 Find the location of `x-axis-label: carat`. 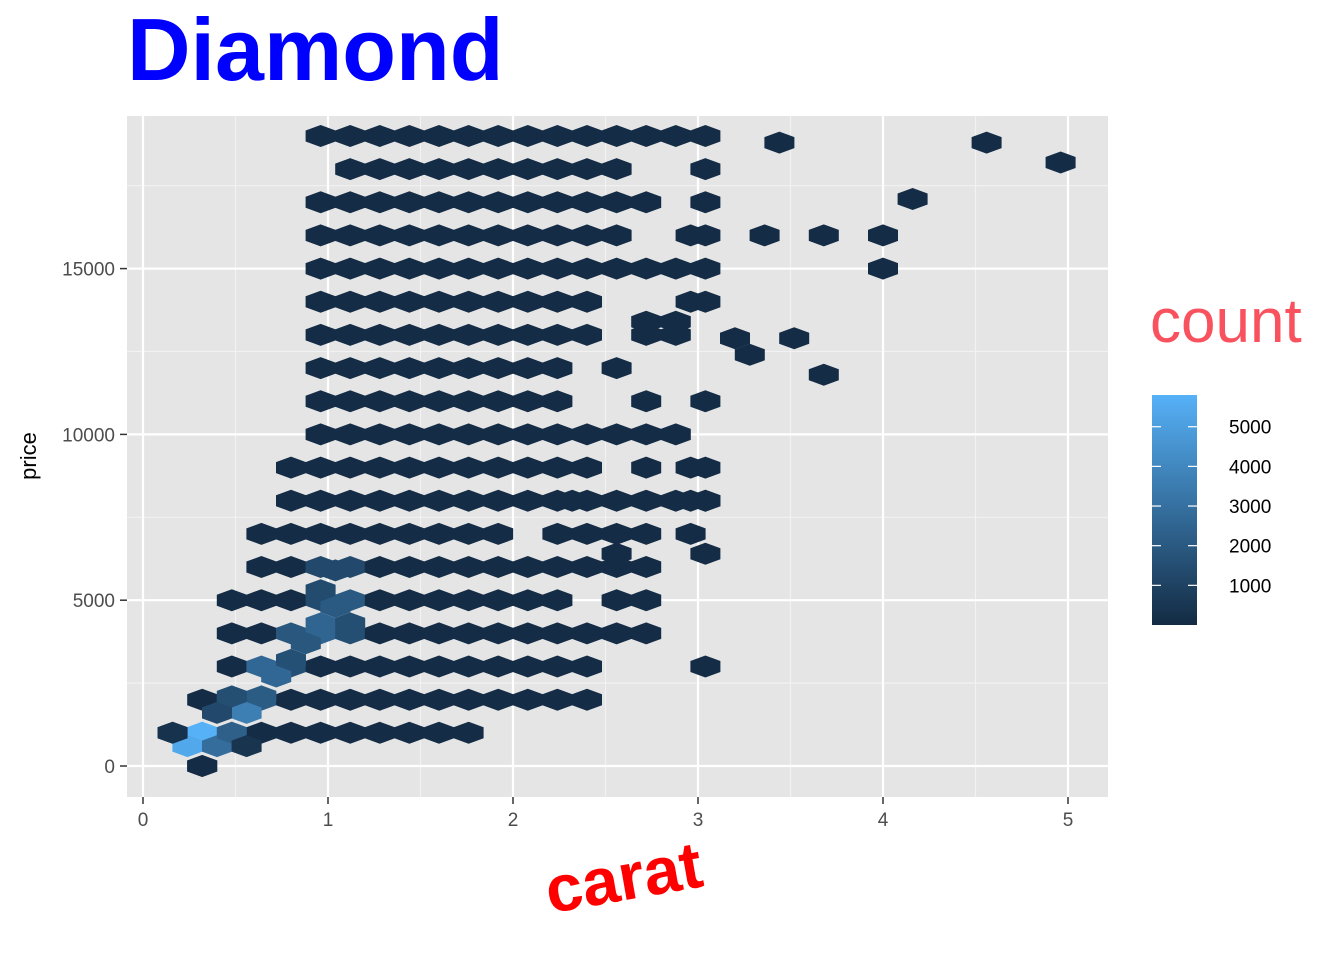

x-axis-label: carat is located at coordinates (623, 877).